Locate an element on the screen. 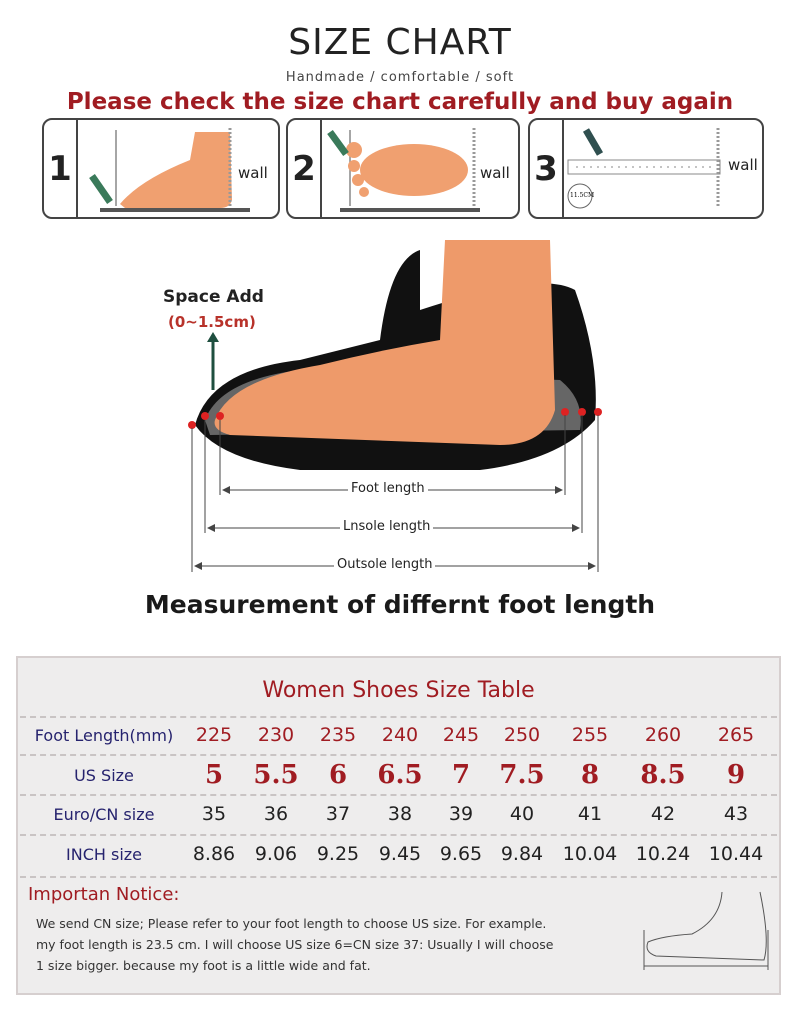 This screenshot has width=800, height=1018. table-cell: 225 is located at coordinates (214, 735).